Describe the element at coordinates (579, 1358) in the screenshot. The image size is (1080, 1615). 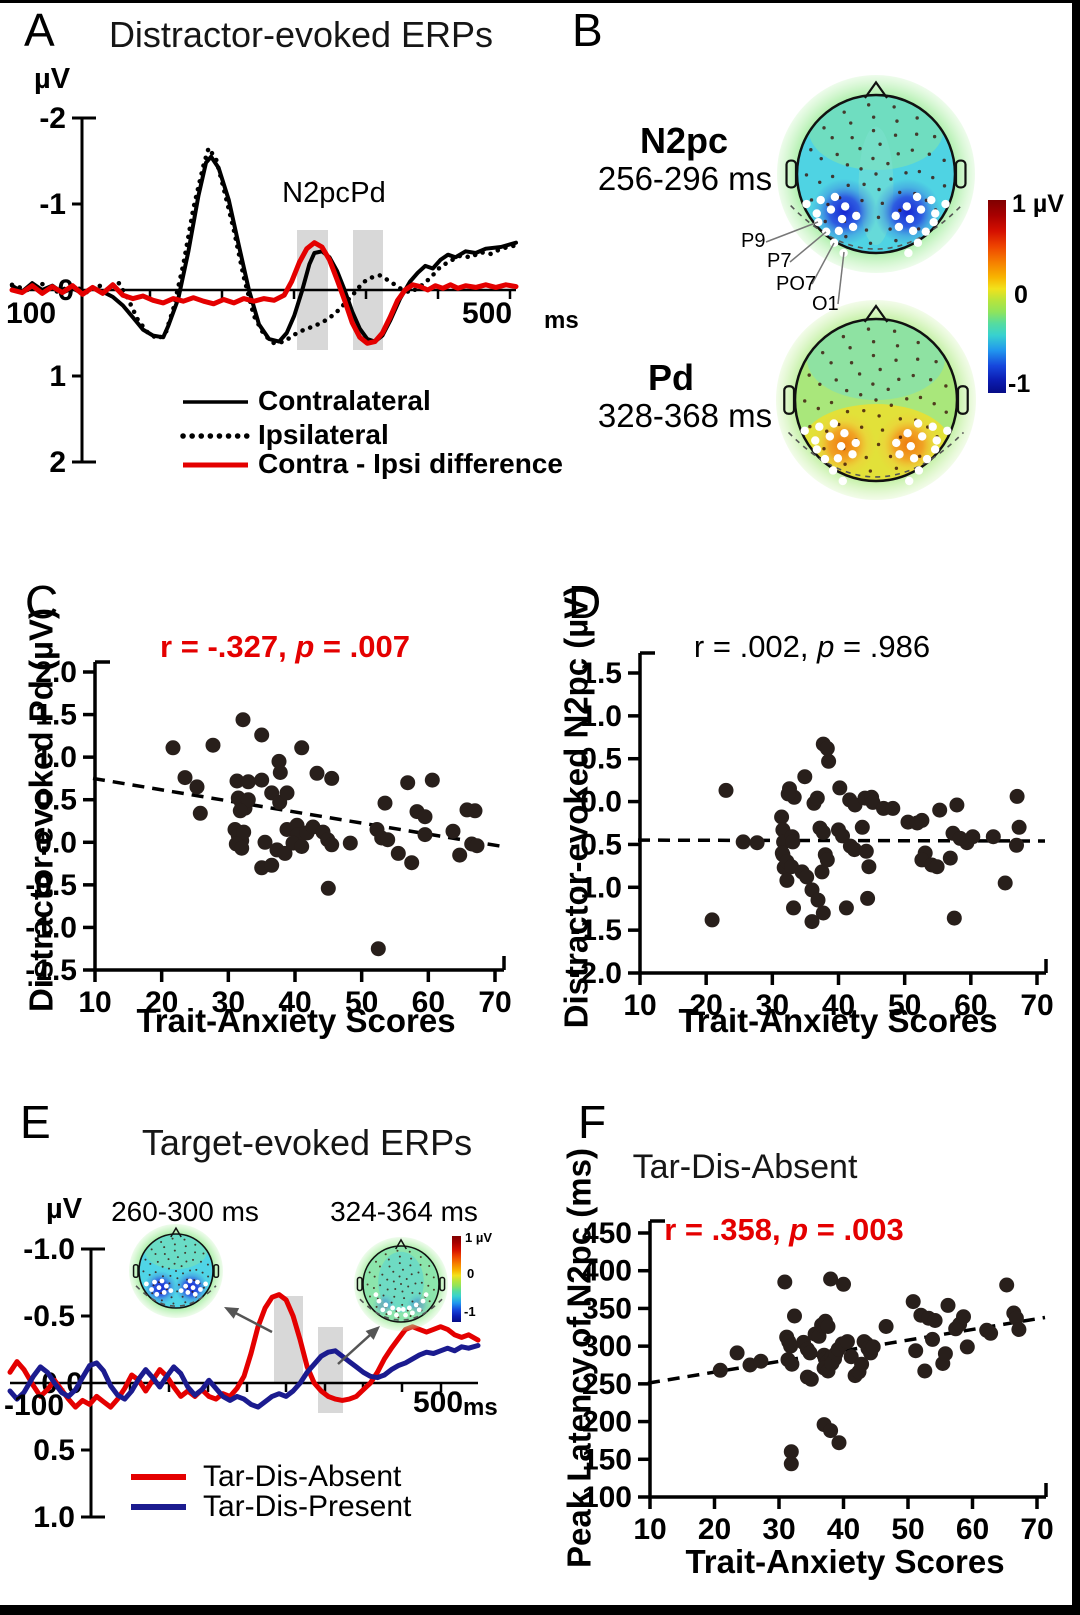
I see `panel-f-ylabel: Peak Latency of N2pc (ms)` at that location.